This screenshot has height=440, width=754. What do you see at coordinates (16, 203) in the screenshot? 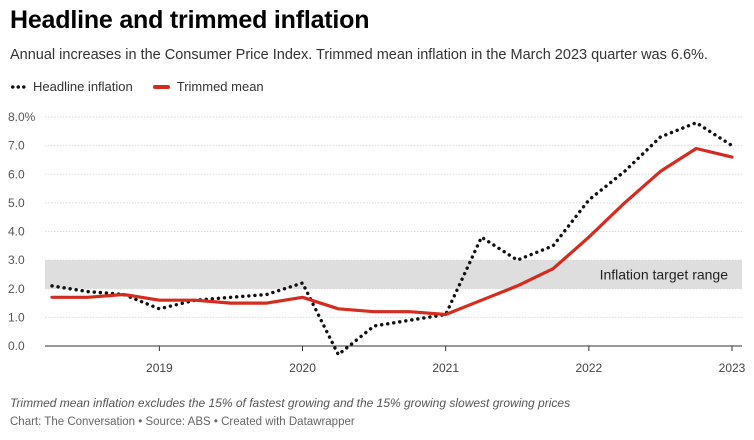
I see `y-tick-label: 5.0` at bounding box center [16, 203].